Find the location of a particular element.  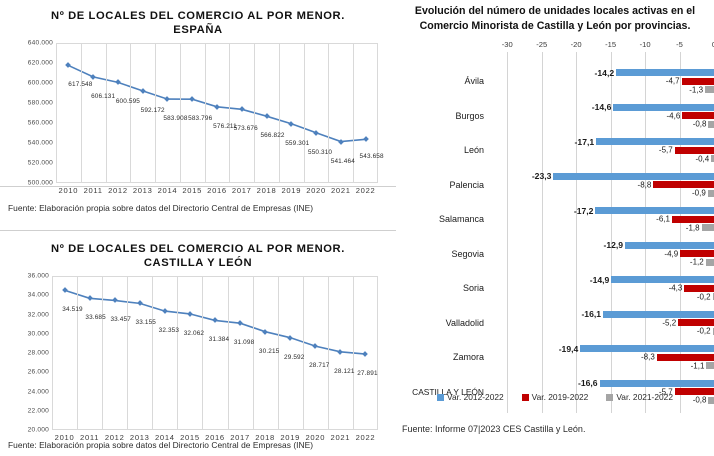

province-label: Ávila is located at coordinates (474, 81).